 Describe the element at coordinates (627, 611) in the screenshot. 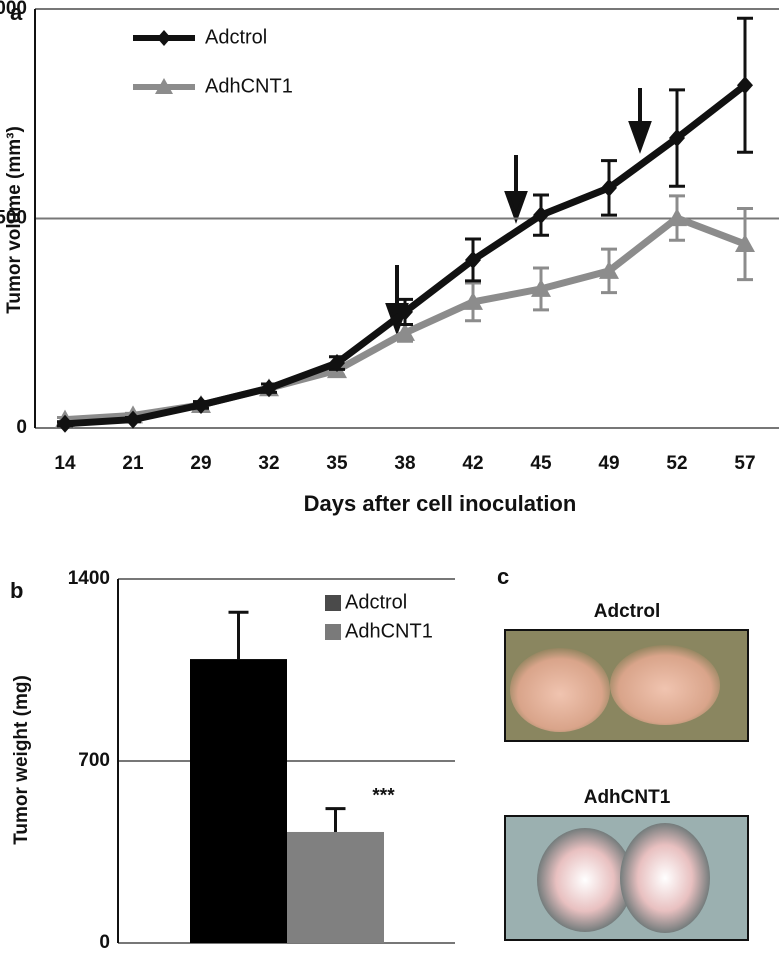

I see `photo-title: Adctrol` at that location.